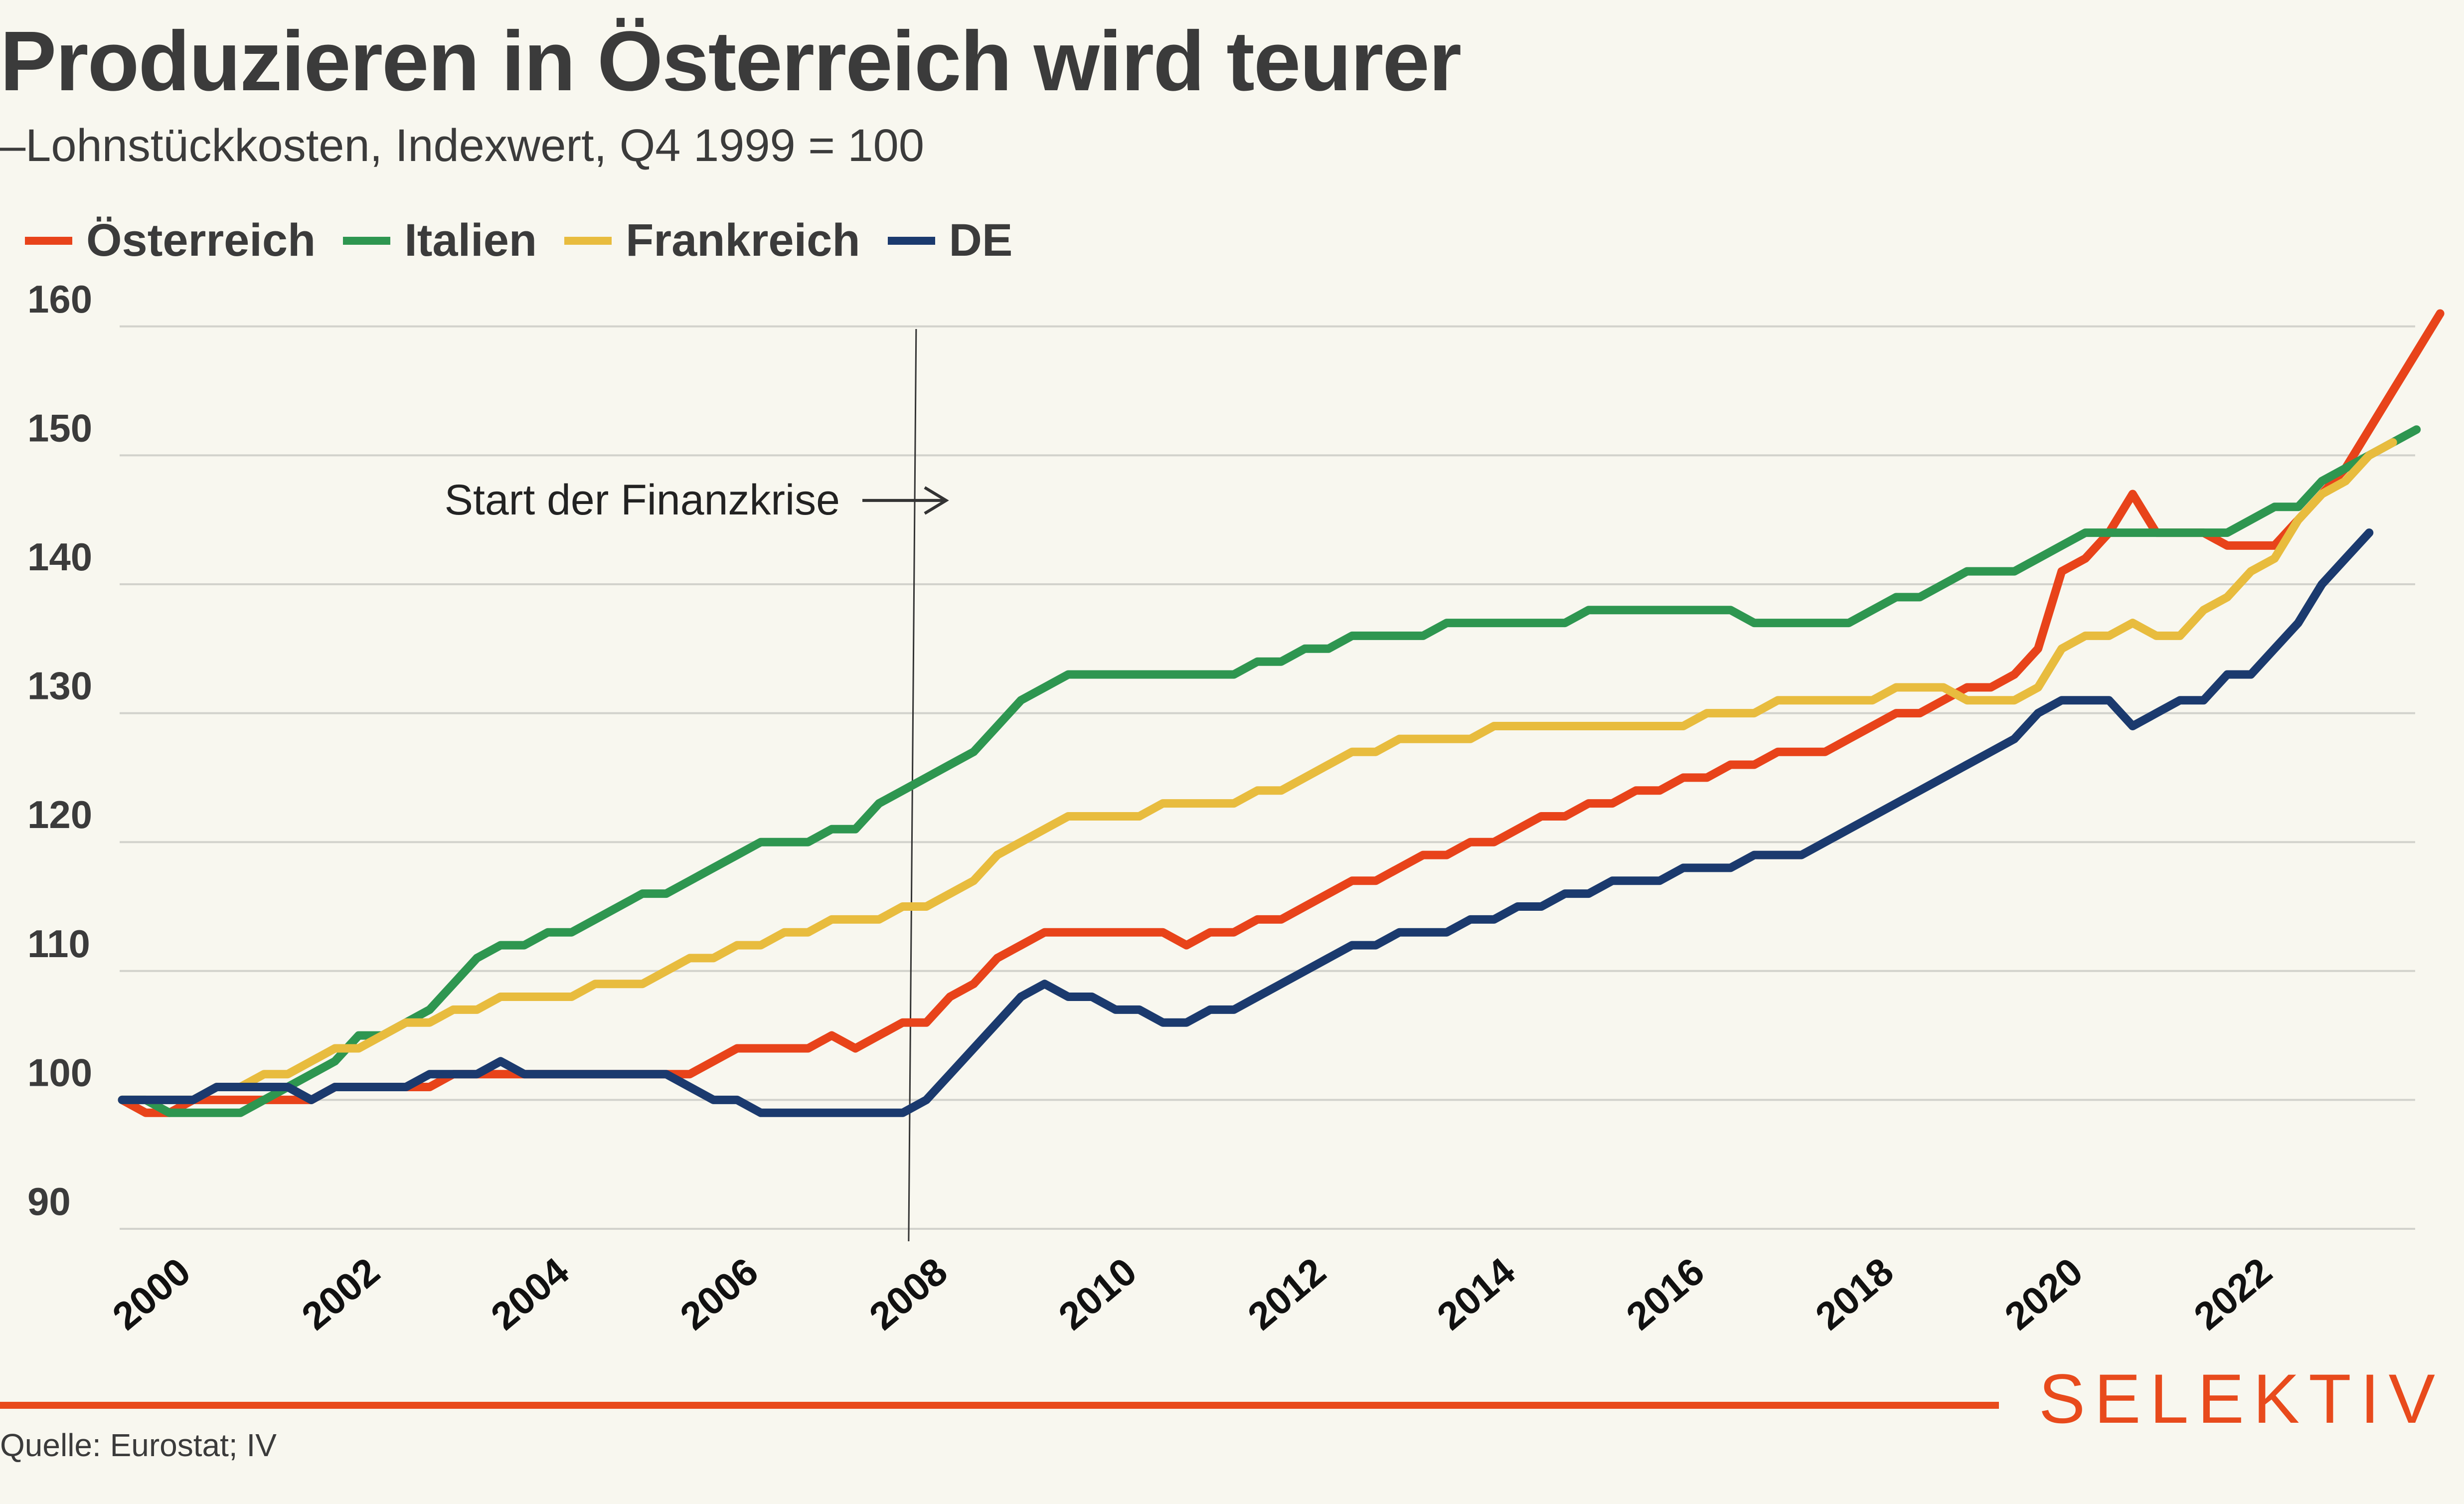 This screenshot has width=2464, height=1504. I want to click on annotation-arrowhead, so click(937, 500).